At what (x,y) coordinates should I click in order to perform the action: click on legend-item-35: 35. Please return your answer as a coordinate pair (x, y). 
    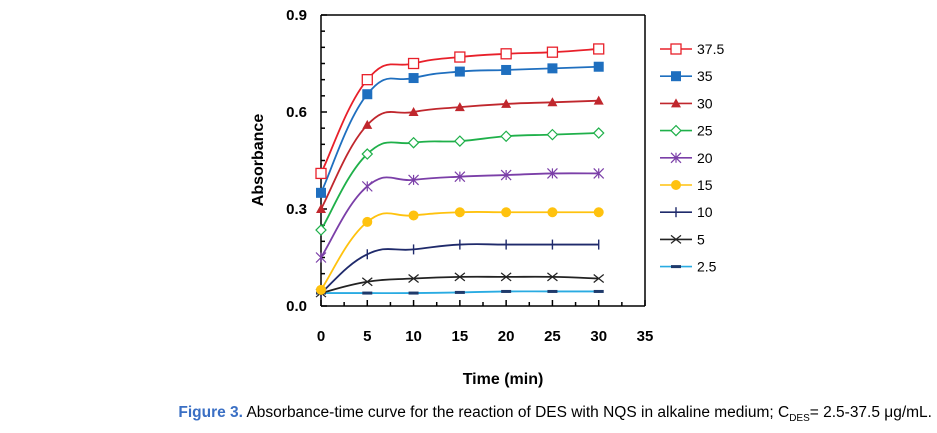
    Looking at the image, I should click on (686, 76).